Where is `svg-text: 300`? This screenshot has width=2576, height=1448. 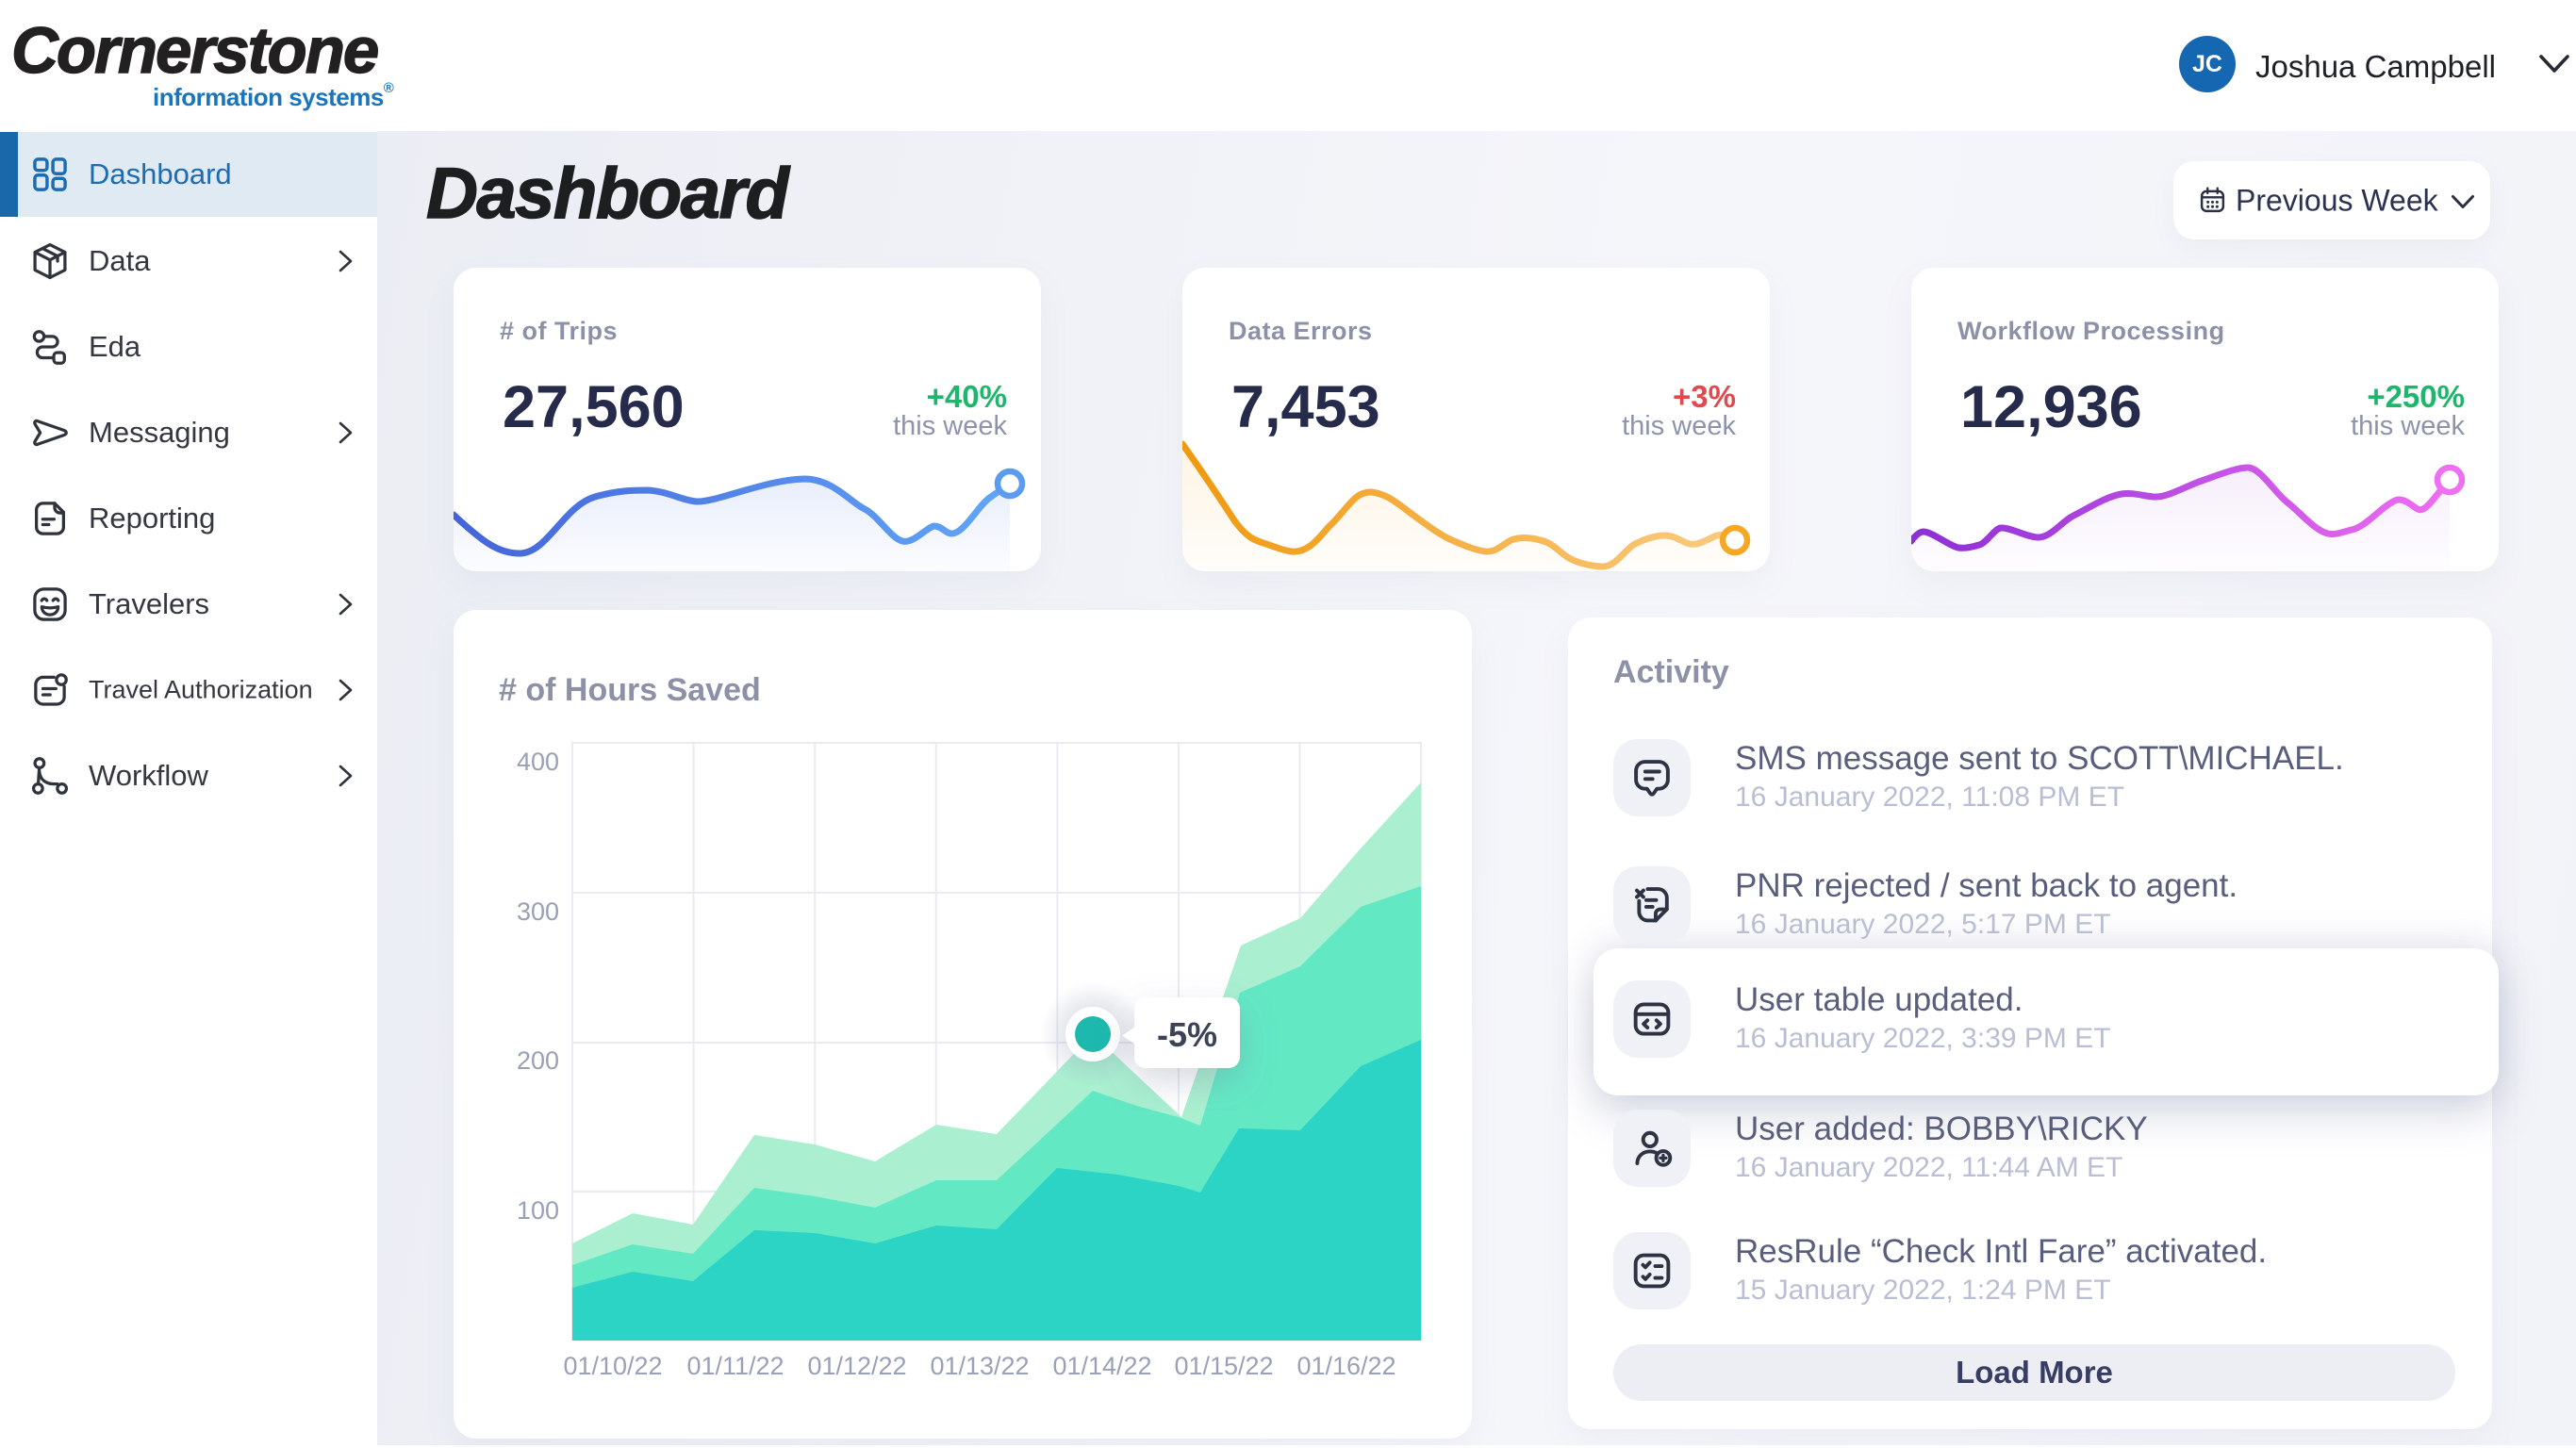 svg-text: 300 is located at coordinates (538, 911).